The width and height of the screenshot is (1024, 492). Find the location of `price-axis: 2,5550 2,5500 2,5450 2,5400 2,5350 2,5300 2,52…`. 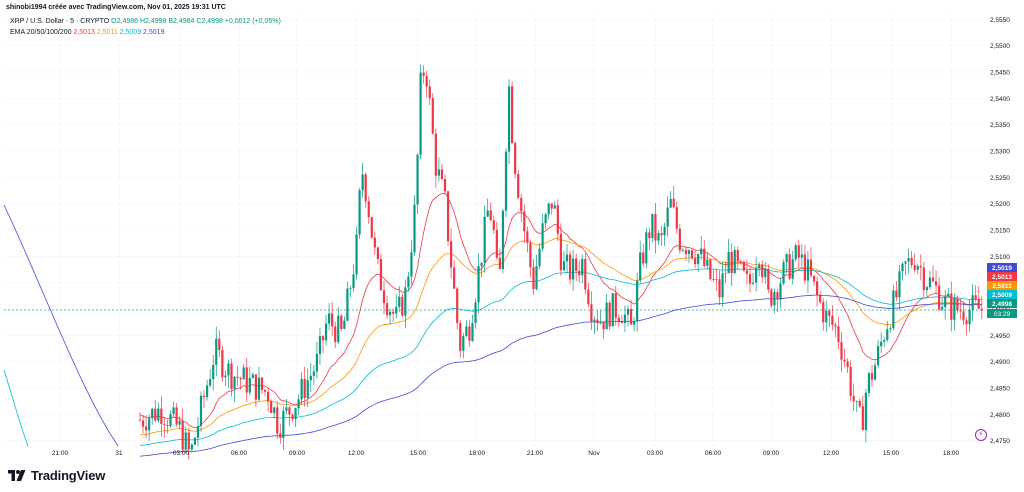

price-axis: 2,5550 2,5500 2,5450 2,5400 2,5350 2,5300 2,52… is located at coordinates (1000, 231).